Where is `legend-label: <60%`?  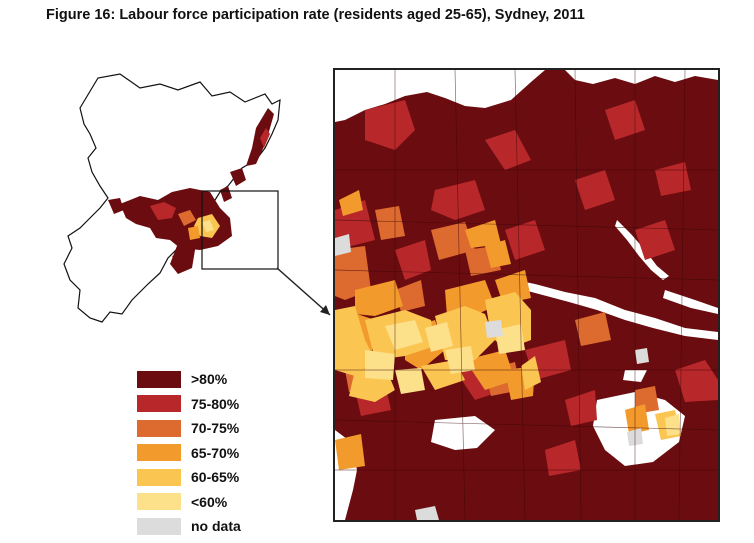
legend-label: <60% is located at coordinates (209, 501).